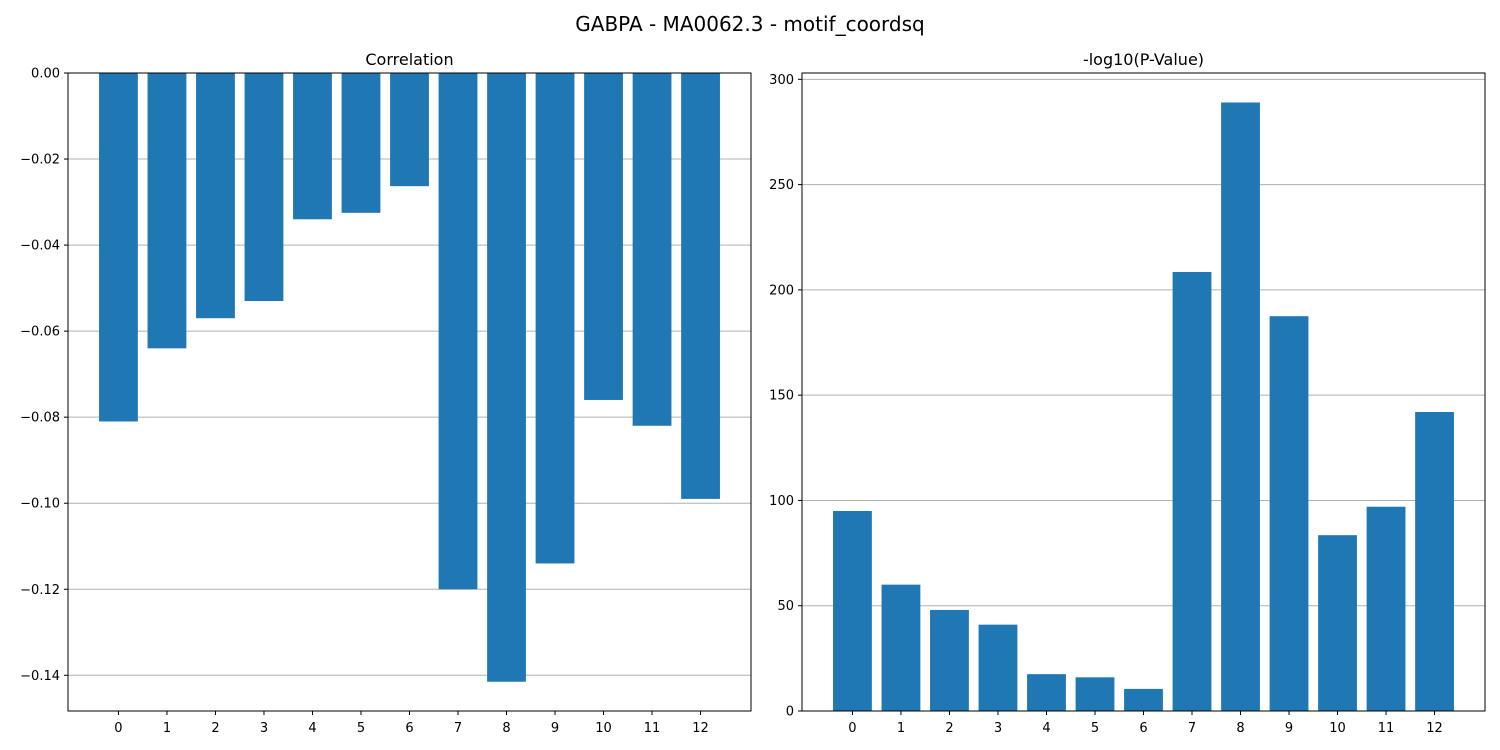  I want to click on y-tick-label: −0.06, so click(40, 332).